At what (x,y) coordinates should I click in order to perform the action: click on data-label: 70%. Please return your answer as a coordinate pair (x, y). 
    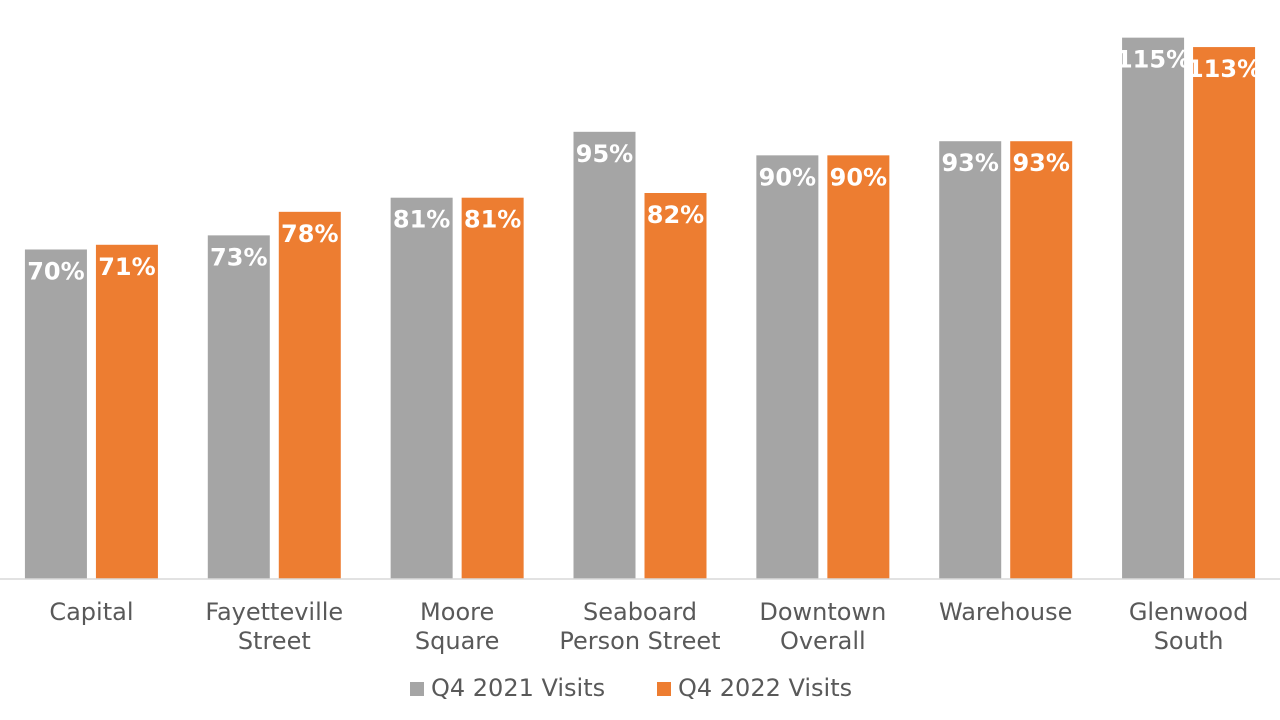
    Looking at the image, I should click on (55, 271).